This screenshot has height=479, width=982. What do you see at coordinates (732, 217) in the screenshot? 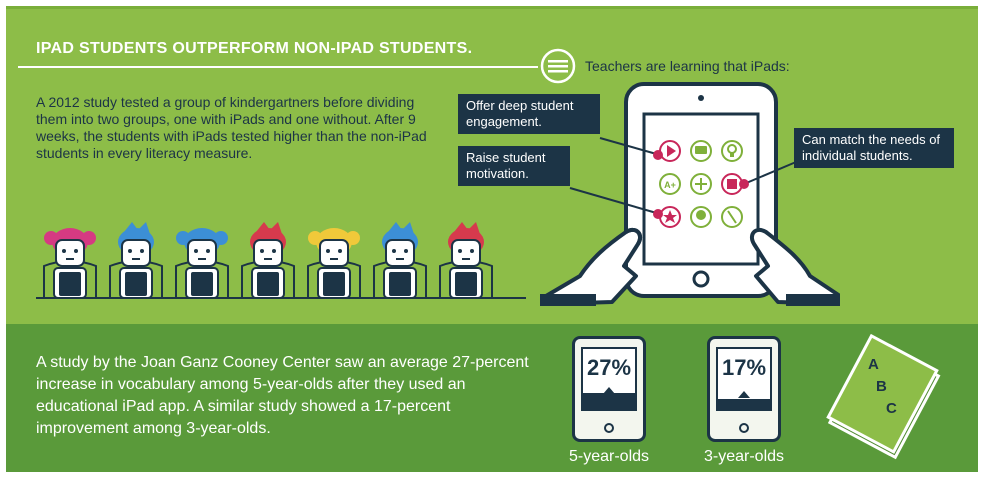
I see `pencil-icon` at bounding box center [732, 217].